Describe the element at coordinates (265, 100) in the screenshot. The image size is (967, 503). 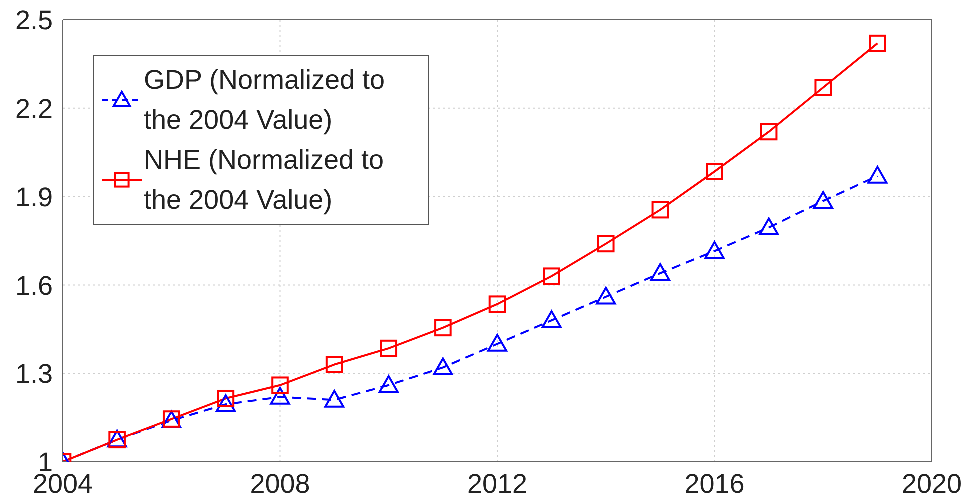
I see `legend-label: GDP (Normalized to the 2004 Value)` at that location.